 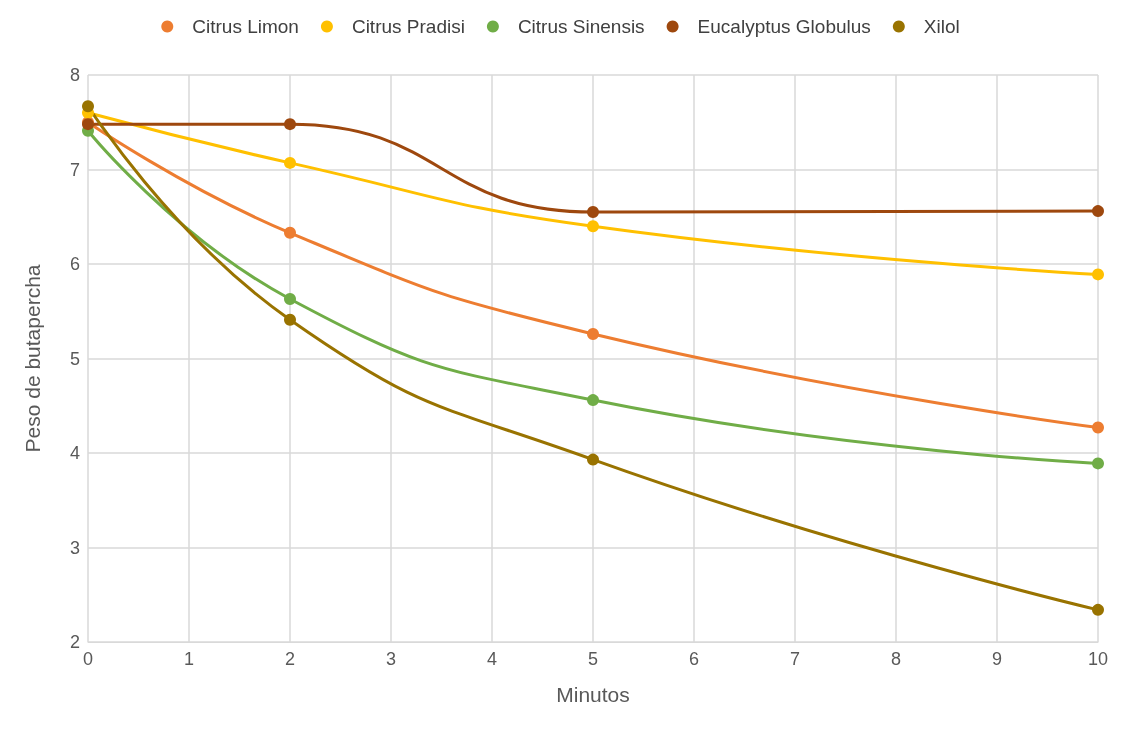 What do you see at coordinates (290, 659) in the screenshot?
I see `x-tick-label: 2` at bounding box center [290, 659].